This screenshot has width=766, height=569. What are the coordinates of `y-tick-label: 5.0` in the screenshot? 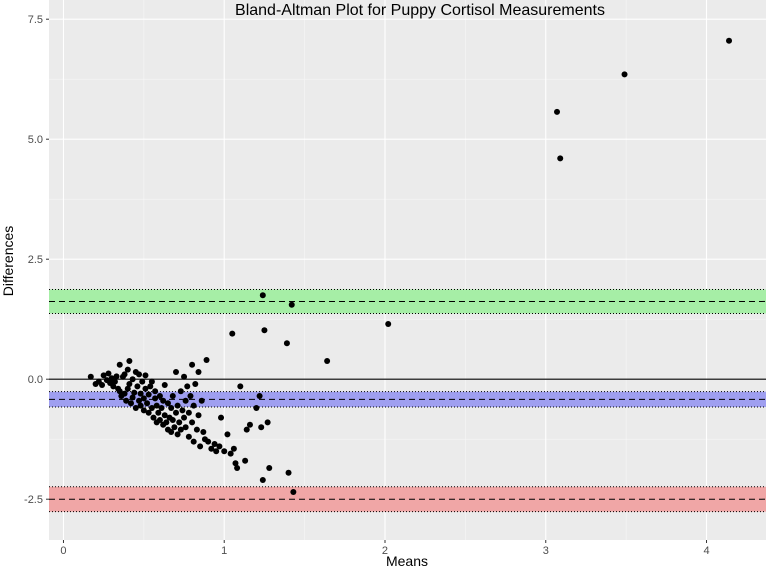 It's located at (35, 140).